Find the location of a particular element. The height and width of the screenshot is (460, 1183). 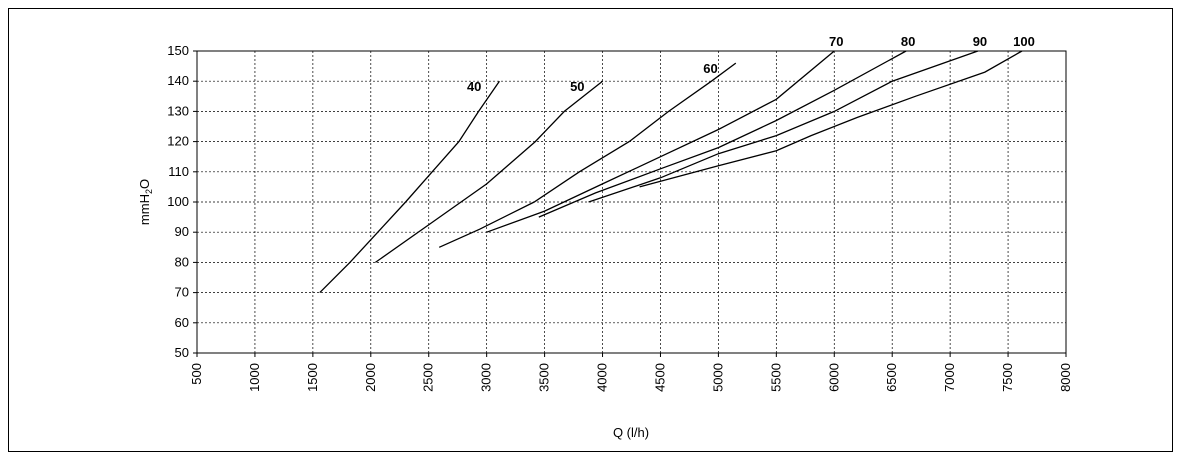

x-tick-label: 1500 is located at coordinates (312, 377).